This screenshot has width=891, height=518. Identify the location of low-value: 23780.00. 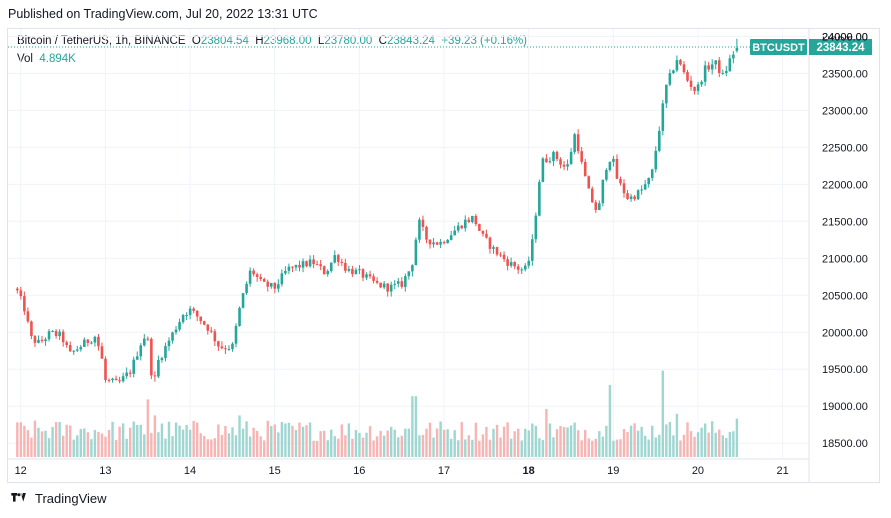
(348, 41).